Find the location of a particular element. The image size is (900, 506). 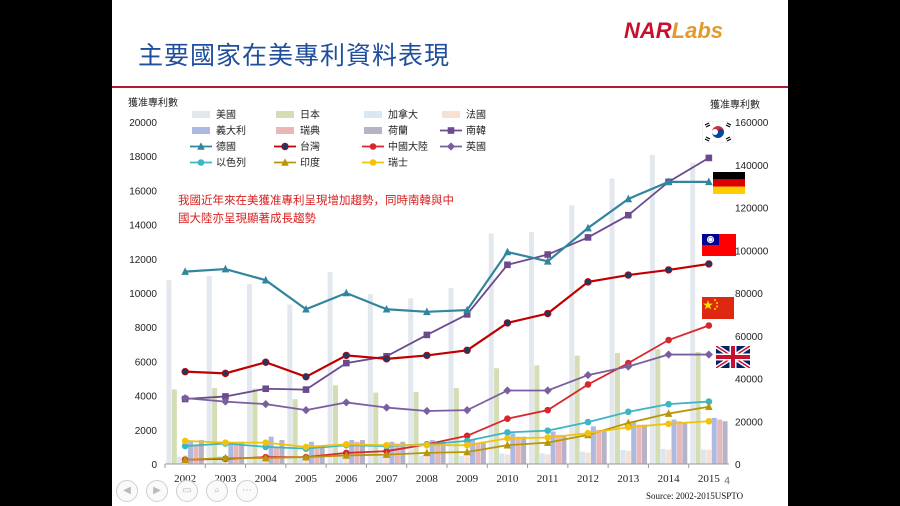

bar-e58aa0e68bbfe5a4a7-2006 is located at coordinates (341, 460).